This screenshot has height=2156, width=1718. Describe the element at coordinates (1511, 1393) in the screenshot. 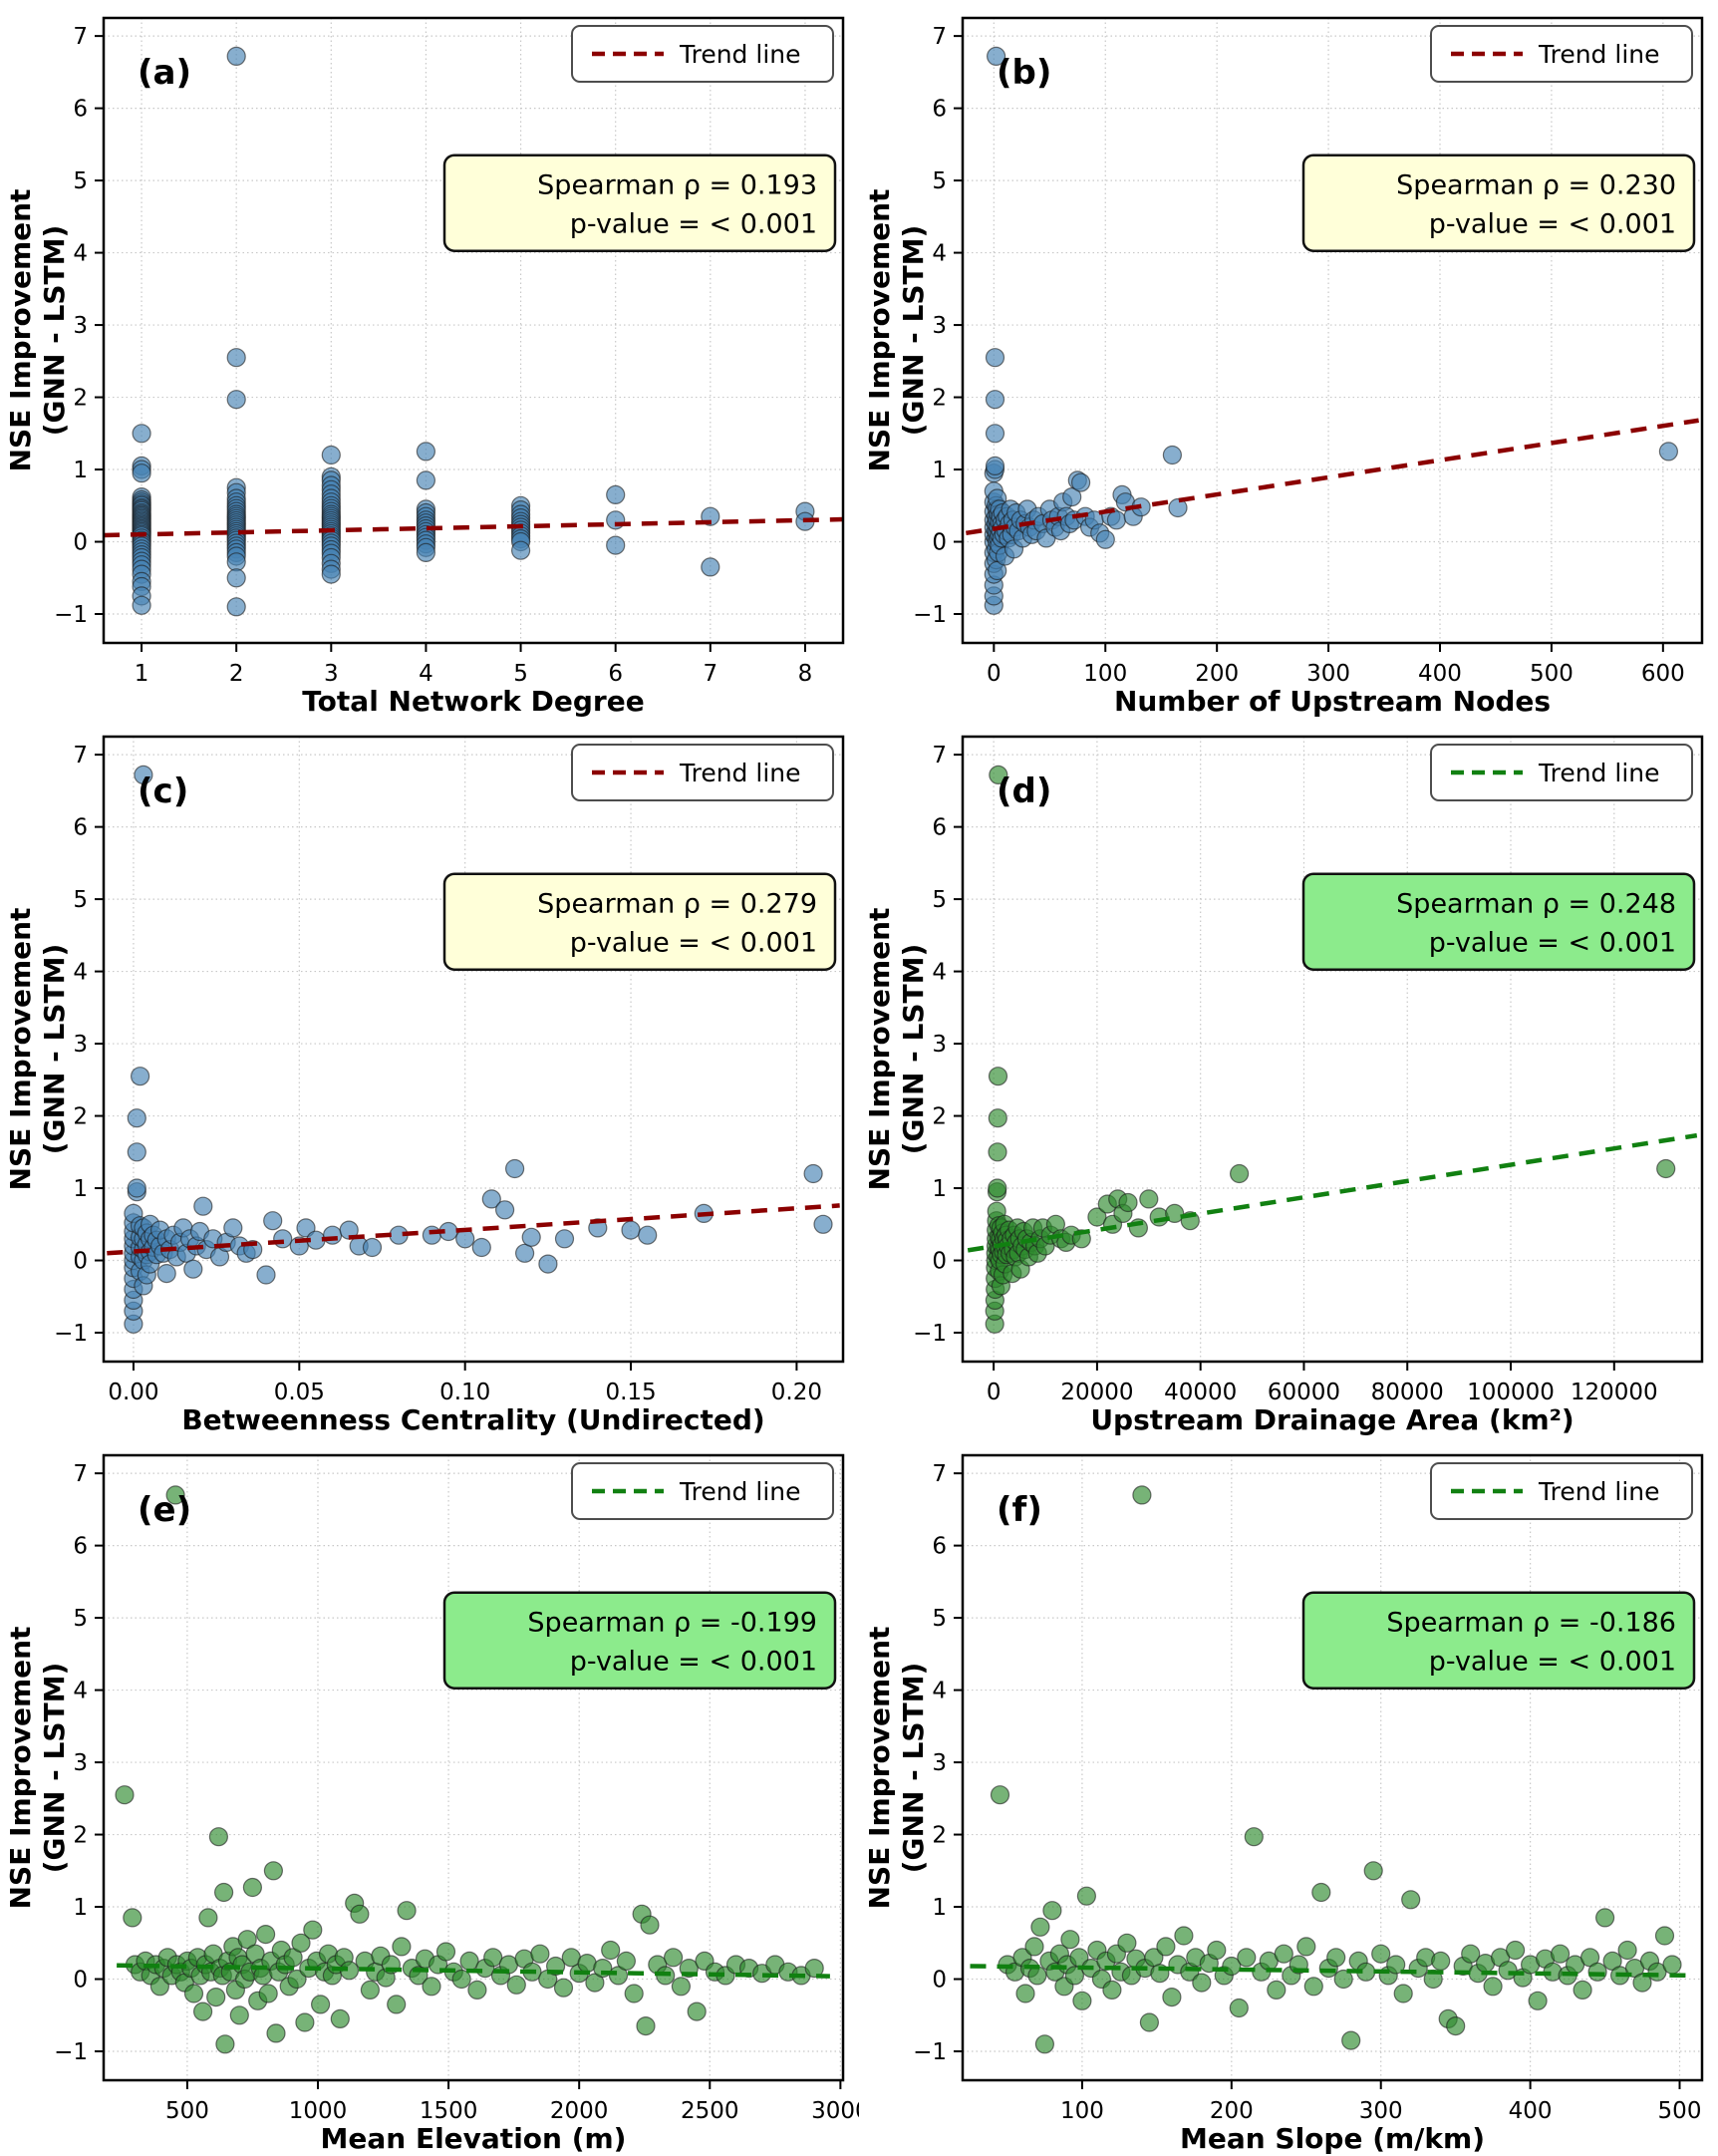

I see `svg-text: 100000` at that location.